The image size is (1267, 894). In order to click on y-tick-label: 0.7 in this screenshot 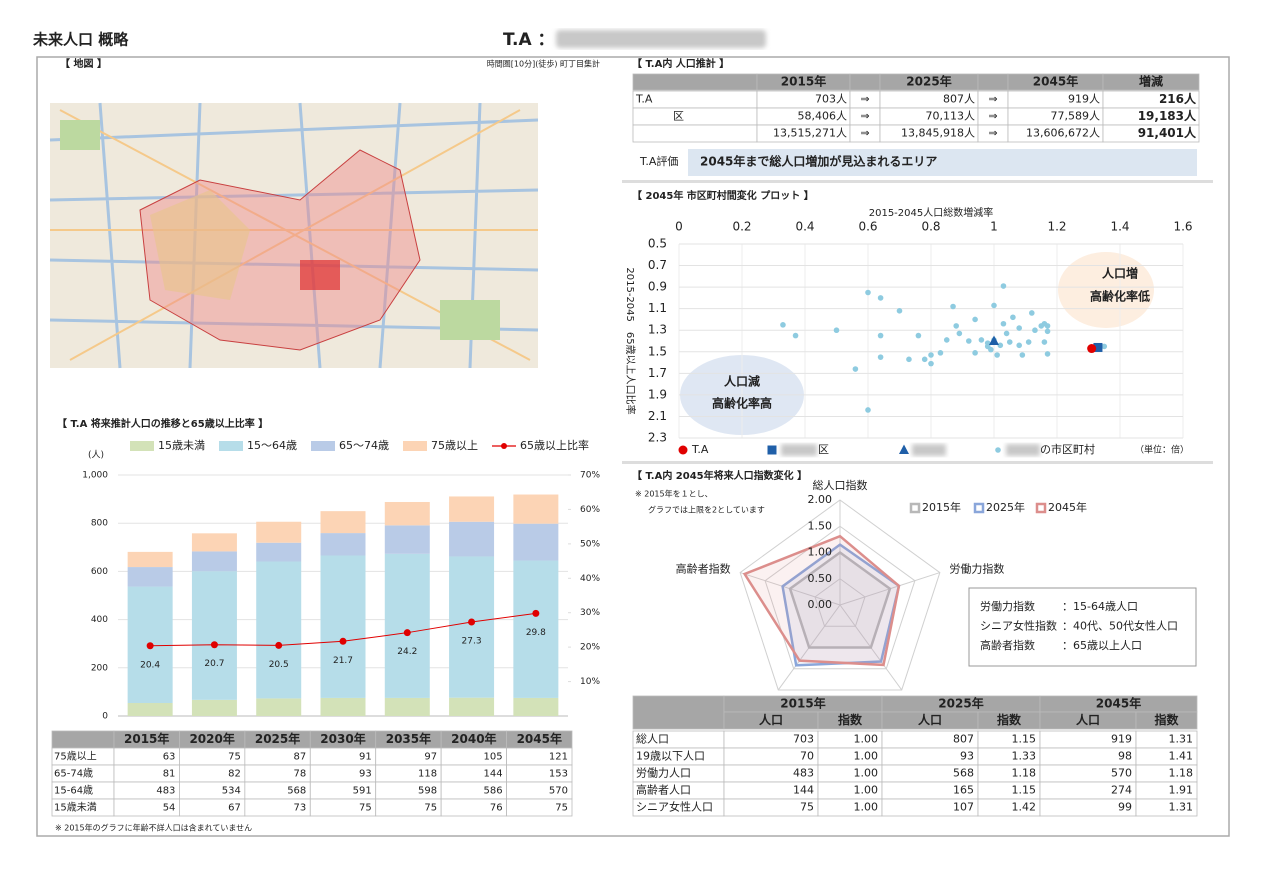, I will do `click(657, 265)`.